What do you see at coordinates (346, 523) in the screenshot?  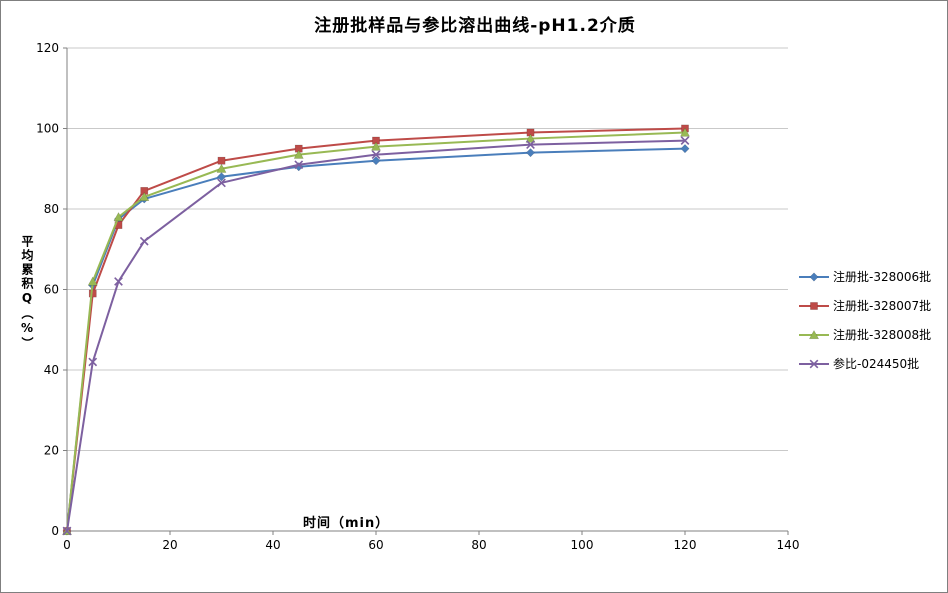 I see `x-axis-title: 时间（min）` at bounding box center [346, 523].